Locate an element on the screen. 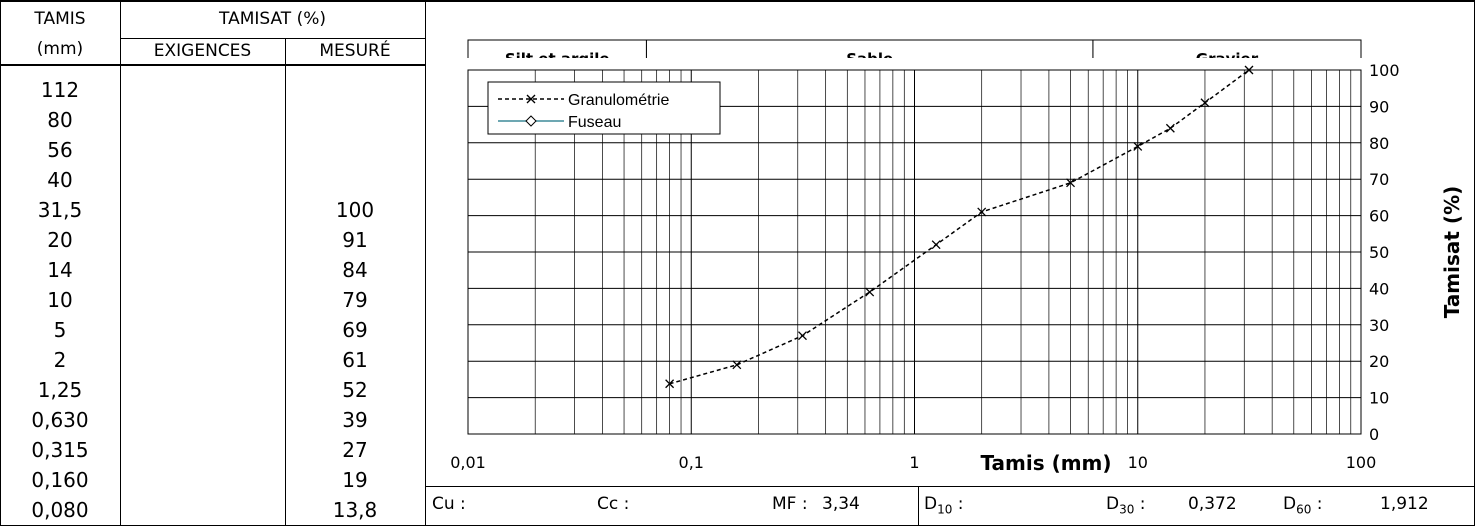  legend-box is located at coordinates (604, 108).